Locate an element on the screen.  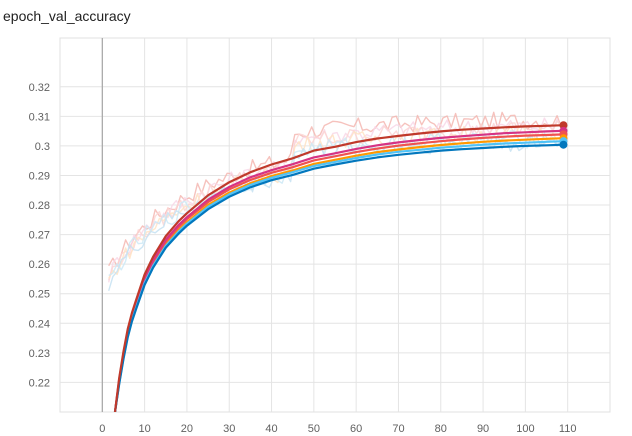
y-tick-label: 0.27 is located at coordinates (39, 236).